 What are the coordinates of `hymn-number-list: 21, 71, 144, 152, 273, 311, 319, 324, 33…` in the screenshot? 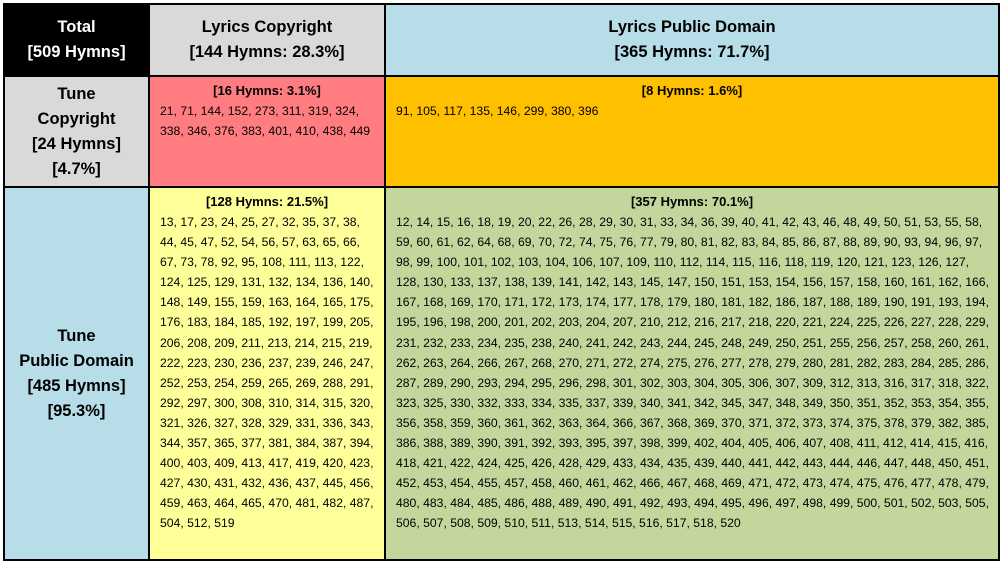 It's located at (265, 121).